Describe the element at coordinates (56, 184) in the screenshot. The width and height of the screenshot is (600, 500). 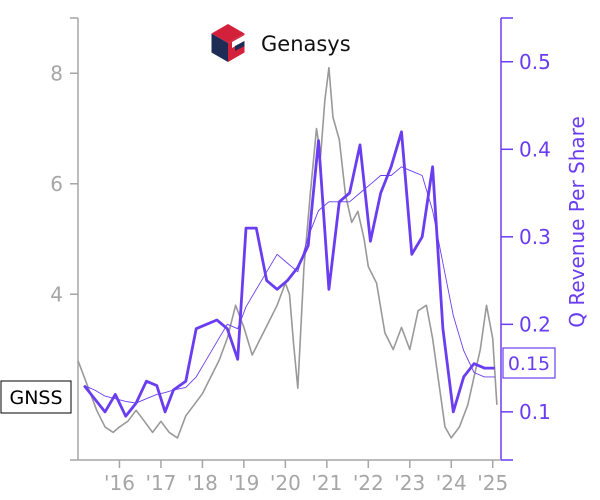
I see `left-tick-label: 6` at that location.